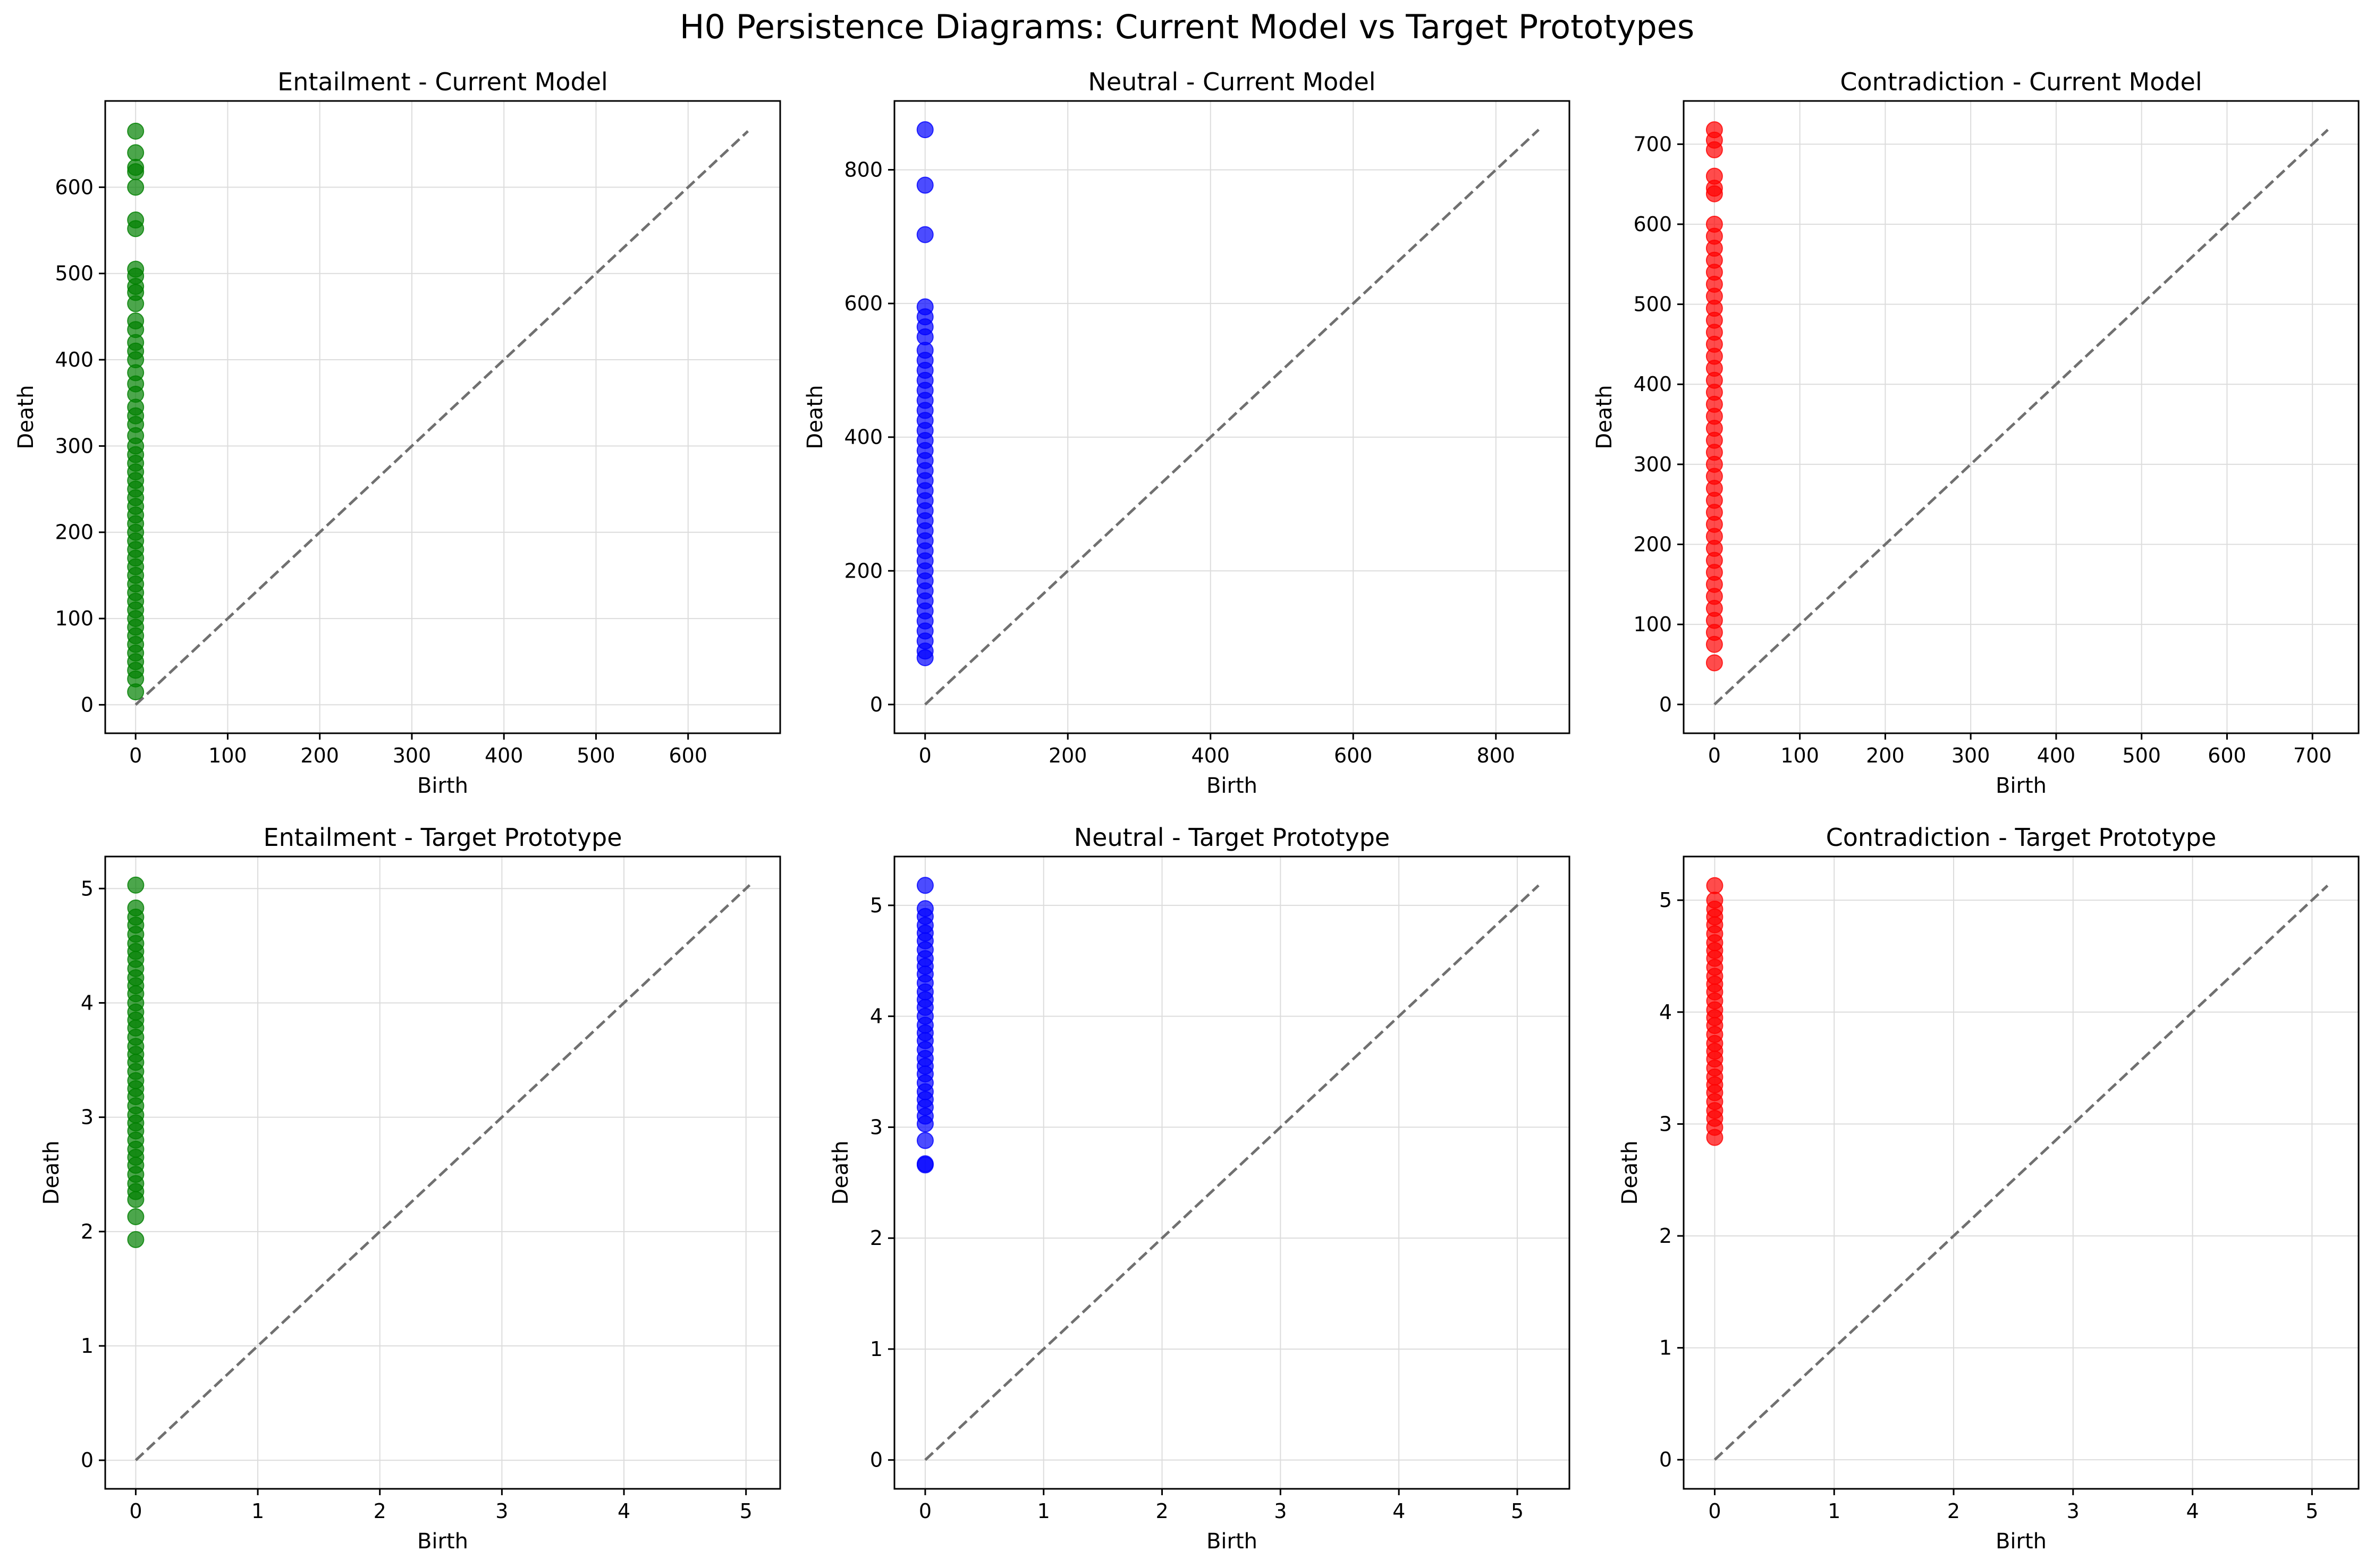  Describe the element at coordinates (1652, 144) in the screenshot. I see `y-tick-label: 700` at that location.